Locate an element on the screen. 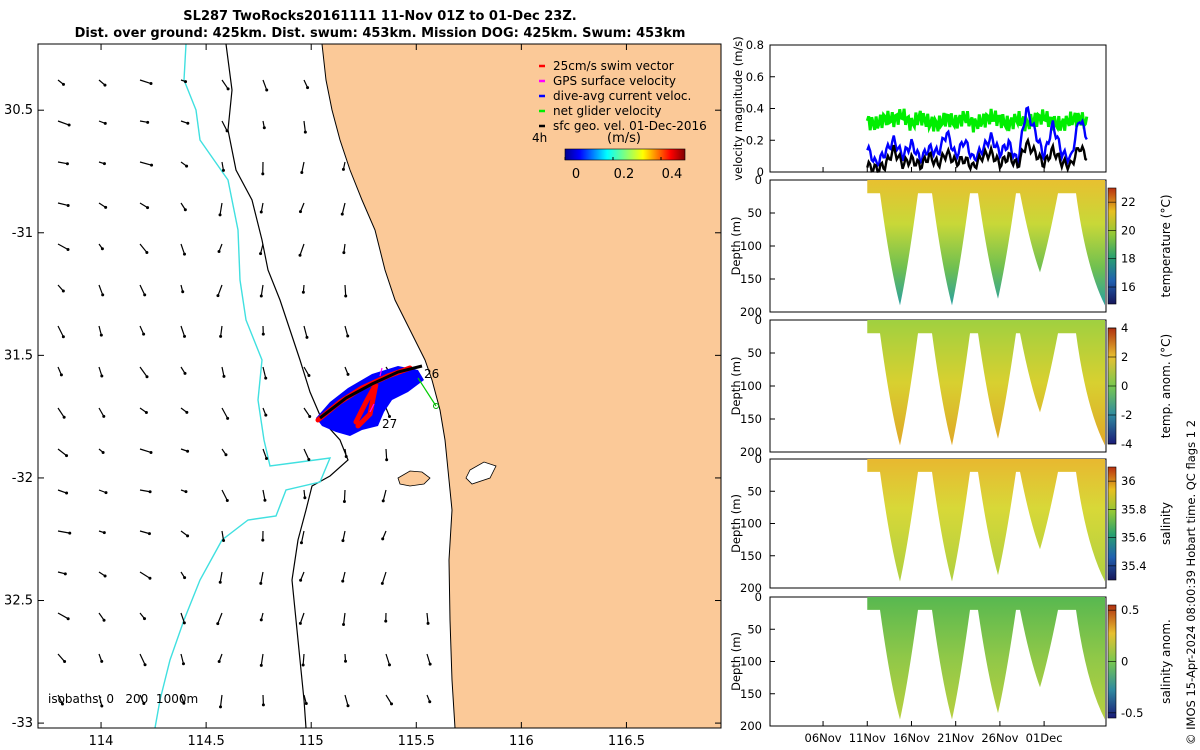 This screenshot has height=750, width=1200. section-colorbar-tick-label: -0.5 is located at coordinates (1132, 713).